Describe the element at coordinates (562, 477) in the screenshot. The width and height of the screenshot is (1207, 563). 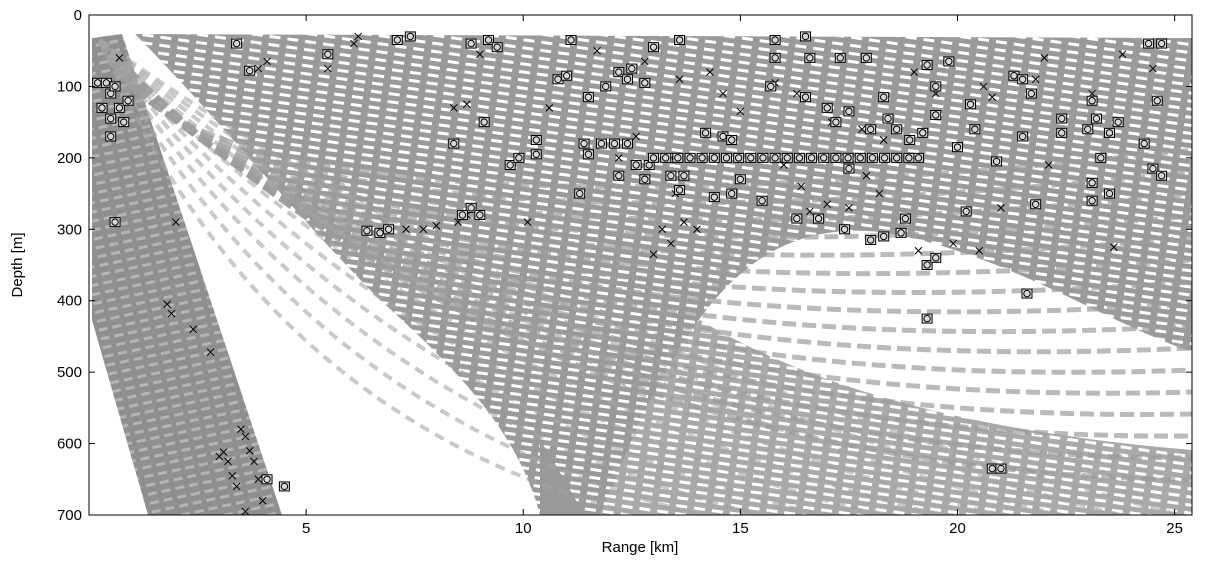
I see `shadow` at that location.